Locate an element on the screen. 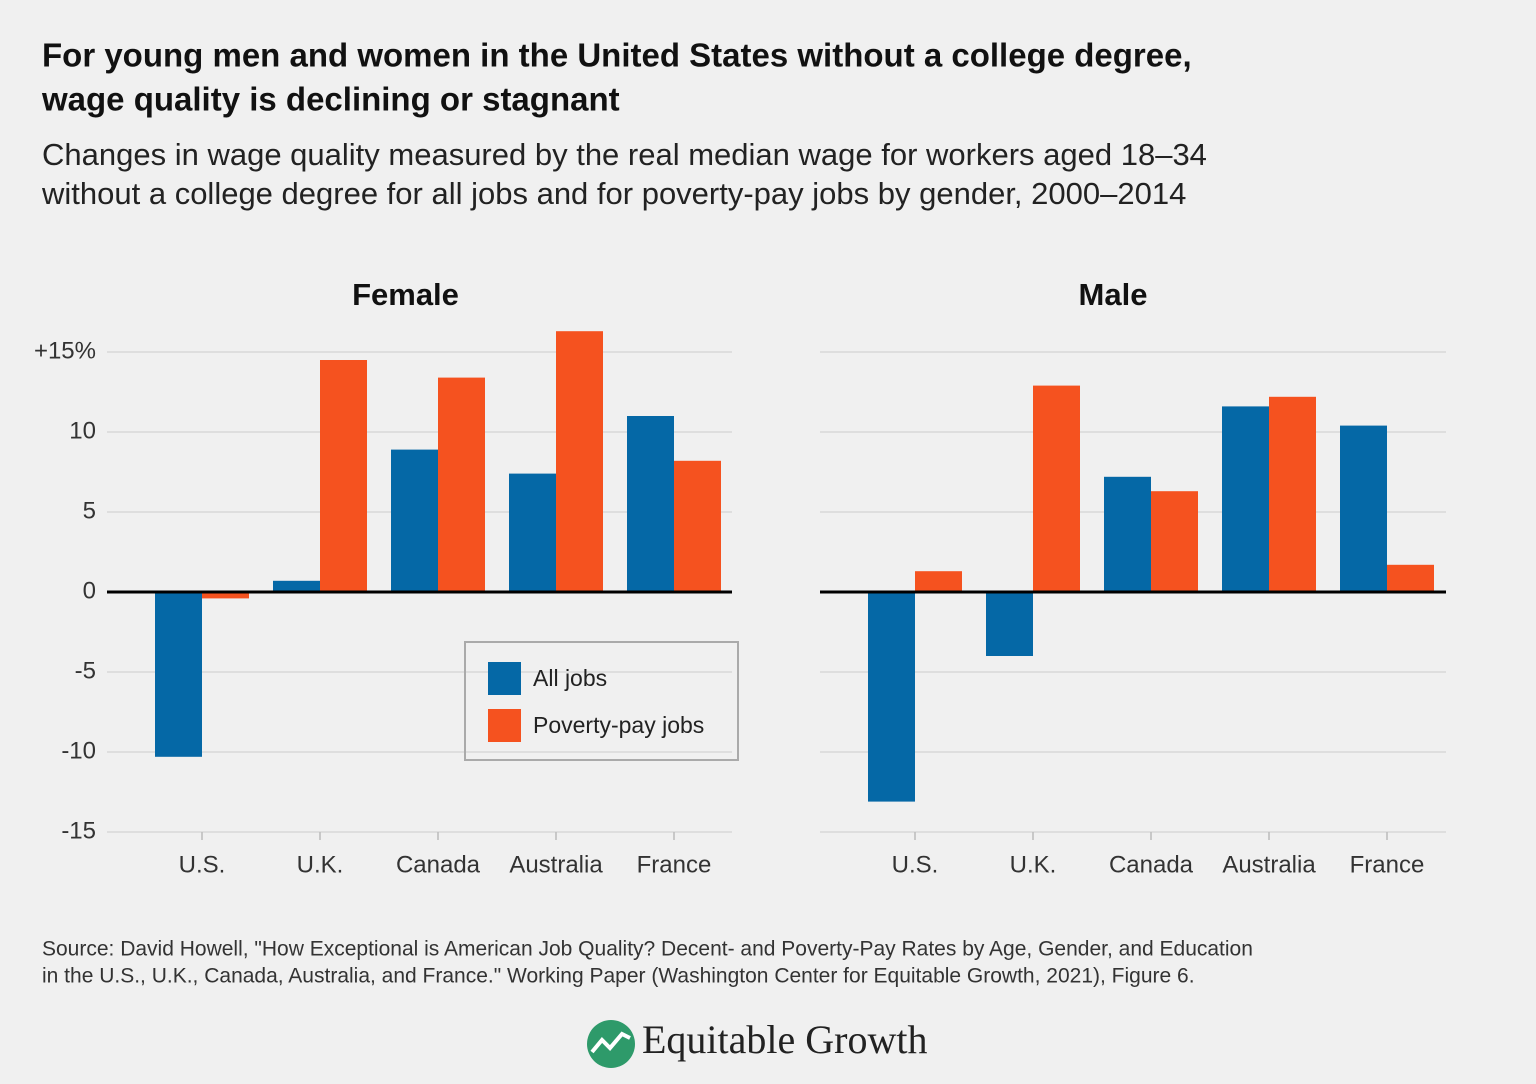 The width and height of the screenshot is (1536, 1084). logo: Equitable Growth is located at coordinates (757, 1042).